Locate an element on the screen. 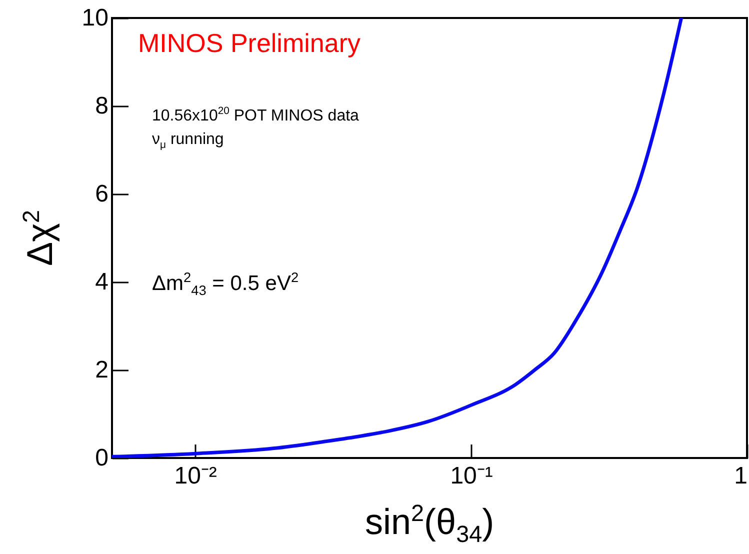 The height and width of the screenshot is (554, 749). y-tick-label: 10 is located at coordinates (95, 18).